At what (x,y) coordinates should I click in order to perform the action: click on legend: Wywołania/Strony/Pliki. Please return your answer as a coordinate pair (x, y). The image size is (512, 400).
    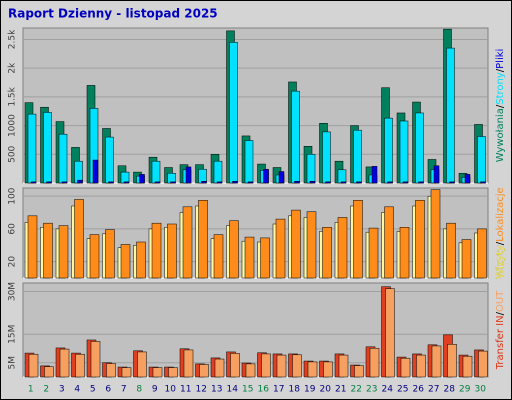
    Looking at the image, I should click on (500, 106).